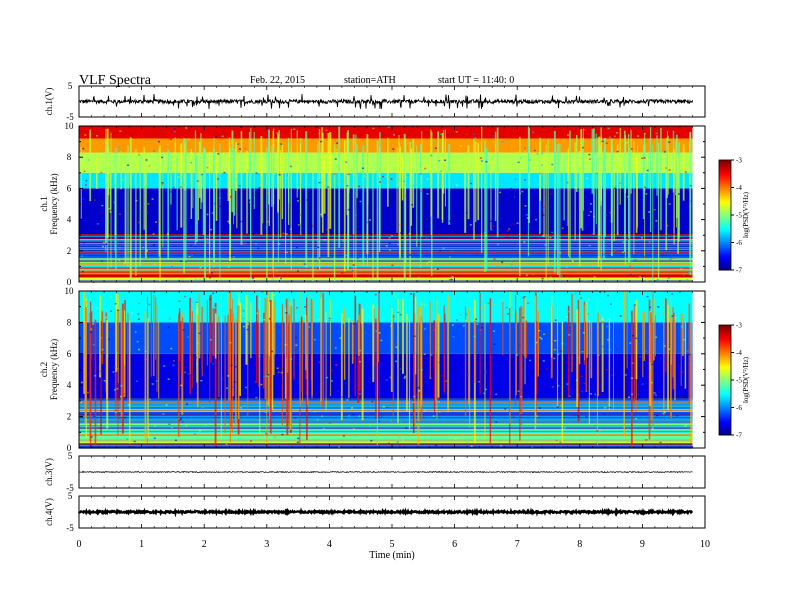 The width and height of the screenshot is (792, 612). What do you see at coordinates (391, 555) in the screenshot?
I see `x-axis-label: Time (min)` at bounding box center [391, 555].